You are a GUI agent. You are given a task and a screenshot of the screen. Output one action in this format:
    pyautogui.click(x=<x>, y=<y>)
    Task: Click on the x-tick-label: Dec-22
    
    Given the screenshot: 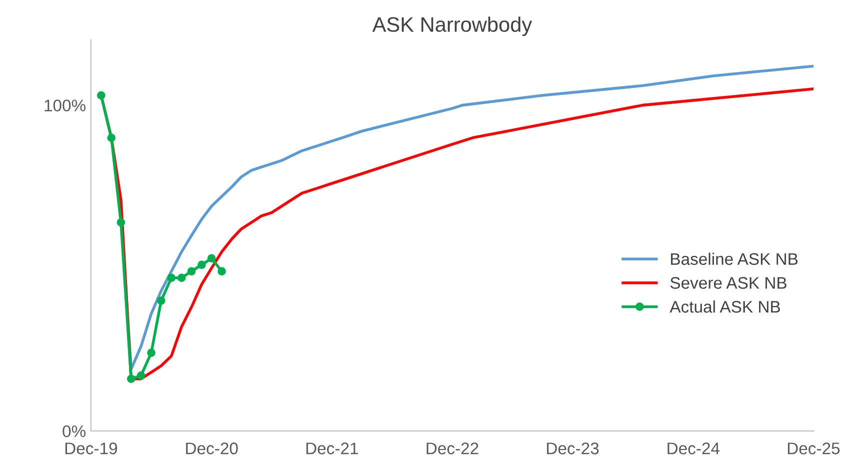 What is the action you would take?
    pyautogui.click(x=452, y=448)
    